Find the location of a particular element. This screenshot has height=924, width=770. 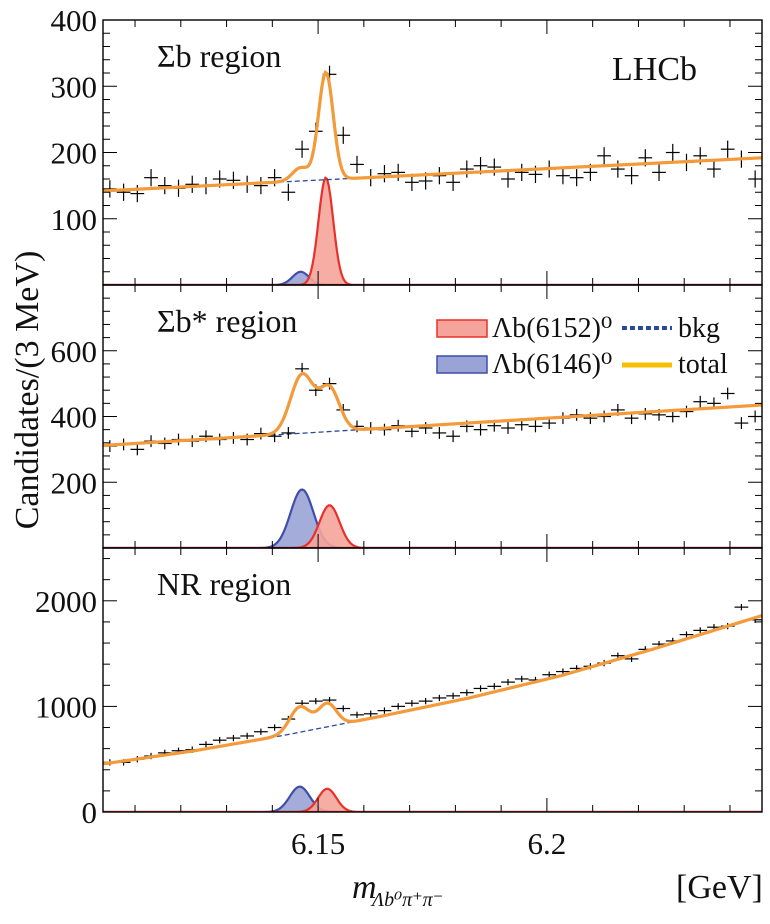

legend-label-total: total is located at coordinates (703, 364).